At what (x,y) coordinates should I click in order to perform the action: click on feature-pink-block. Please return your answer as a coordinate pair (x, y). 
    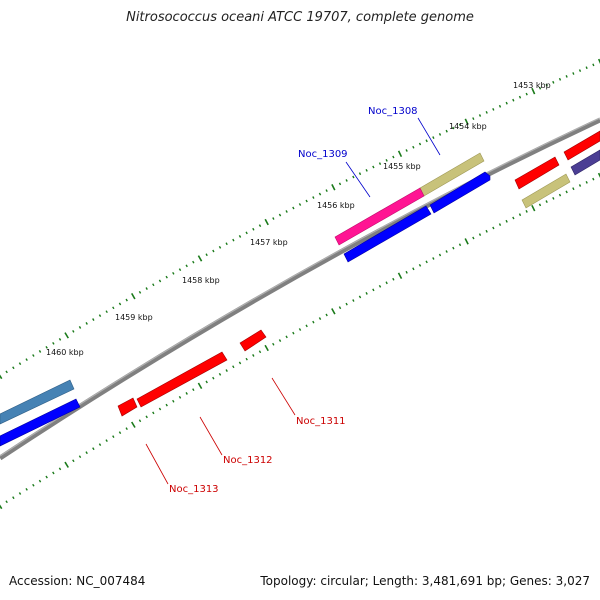
    Looking at the image, I should click on (379, 216).